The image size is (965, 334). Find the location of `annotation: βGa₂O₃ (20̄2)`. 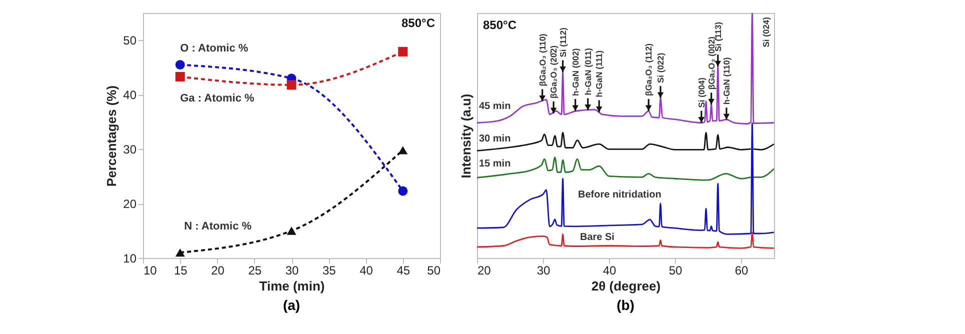

annotation: βGa₂O₃ (20̄2) is located at coordinates (553, 71).